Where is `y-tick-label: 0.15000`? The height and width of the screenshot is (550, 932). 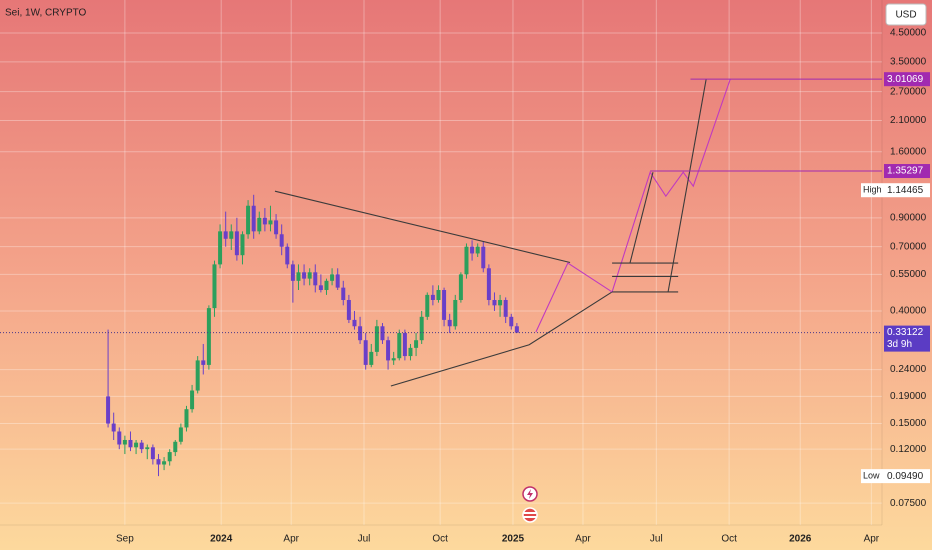
y-tick-label: 0.15000 is located at coordinates (908, 423).